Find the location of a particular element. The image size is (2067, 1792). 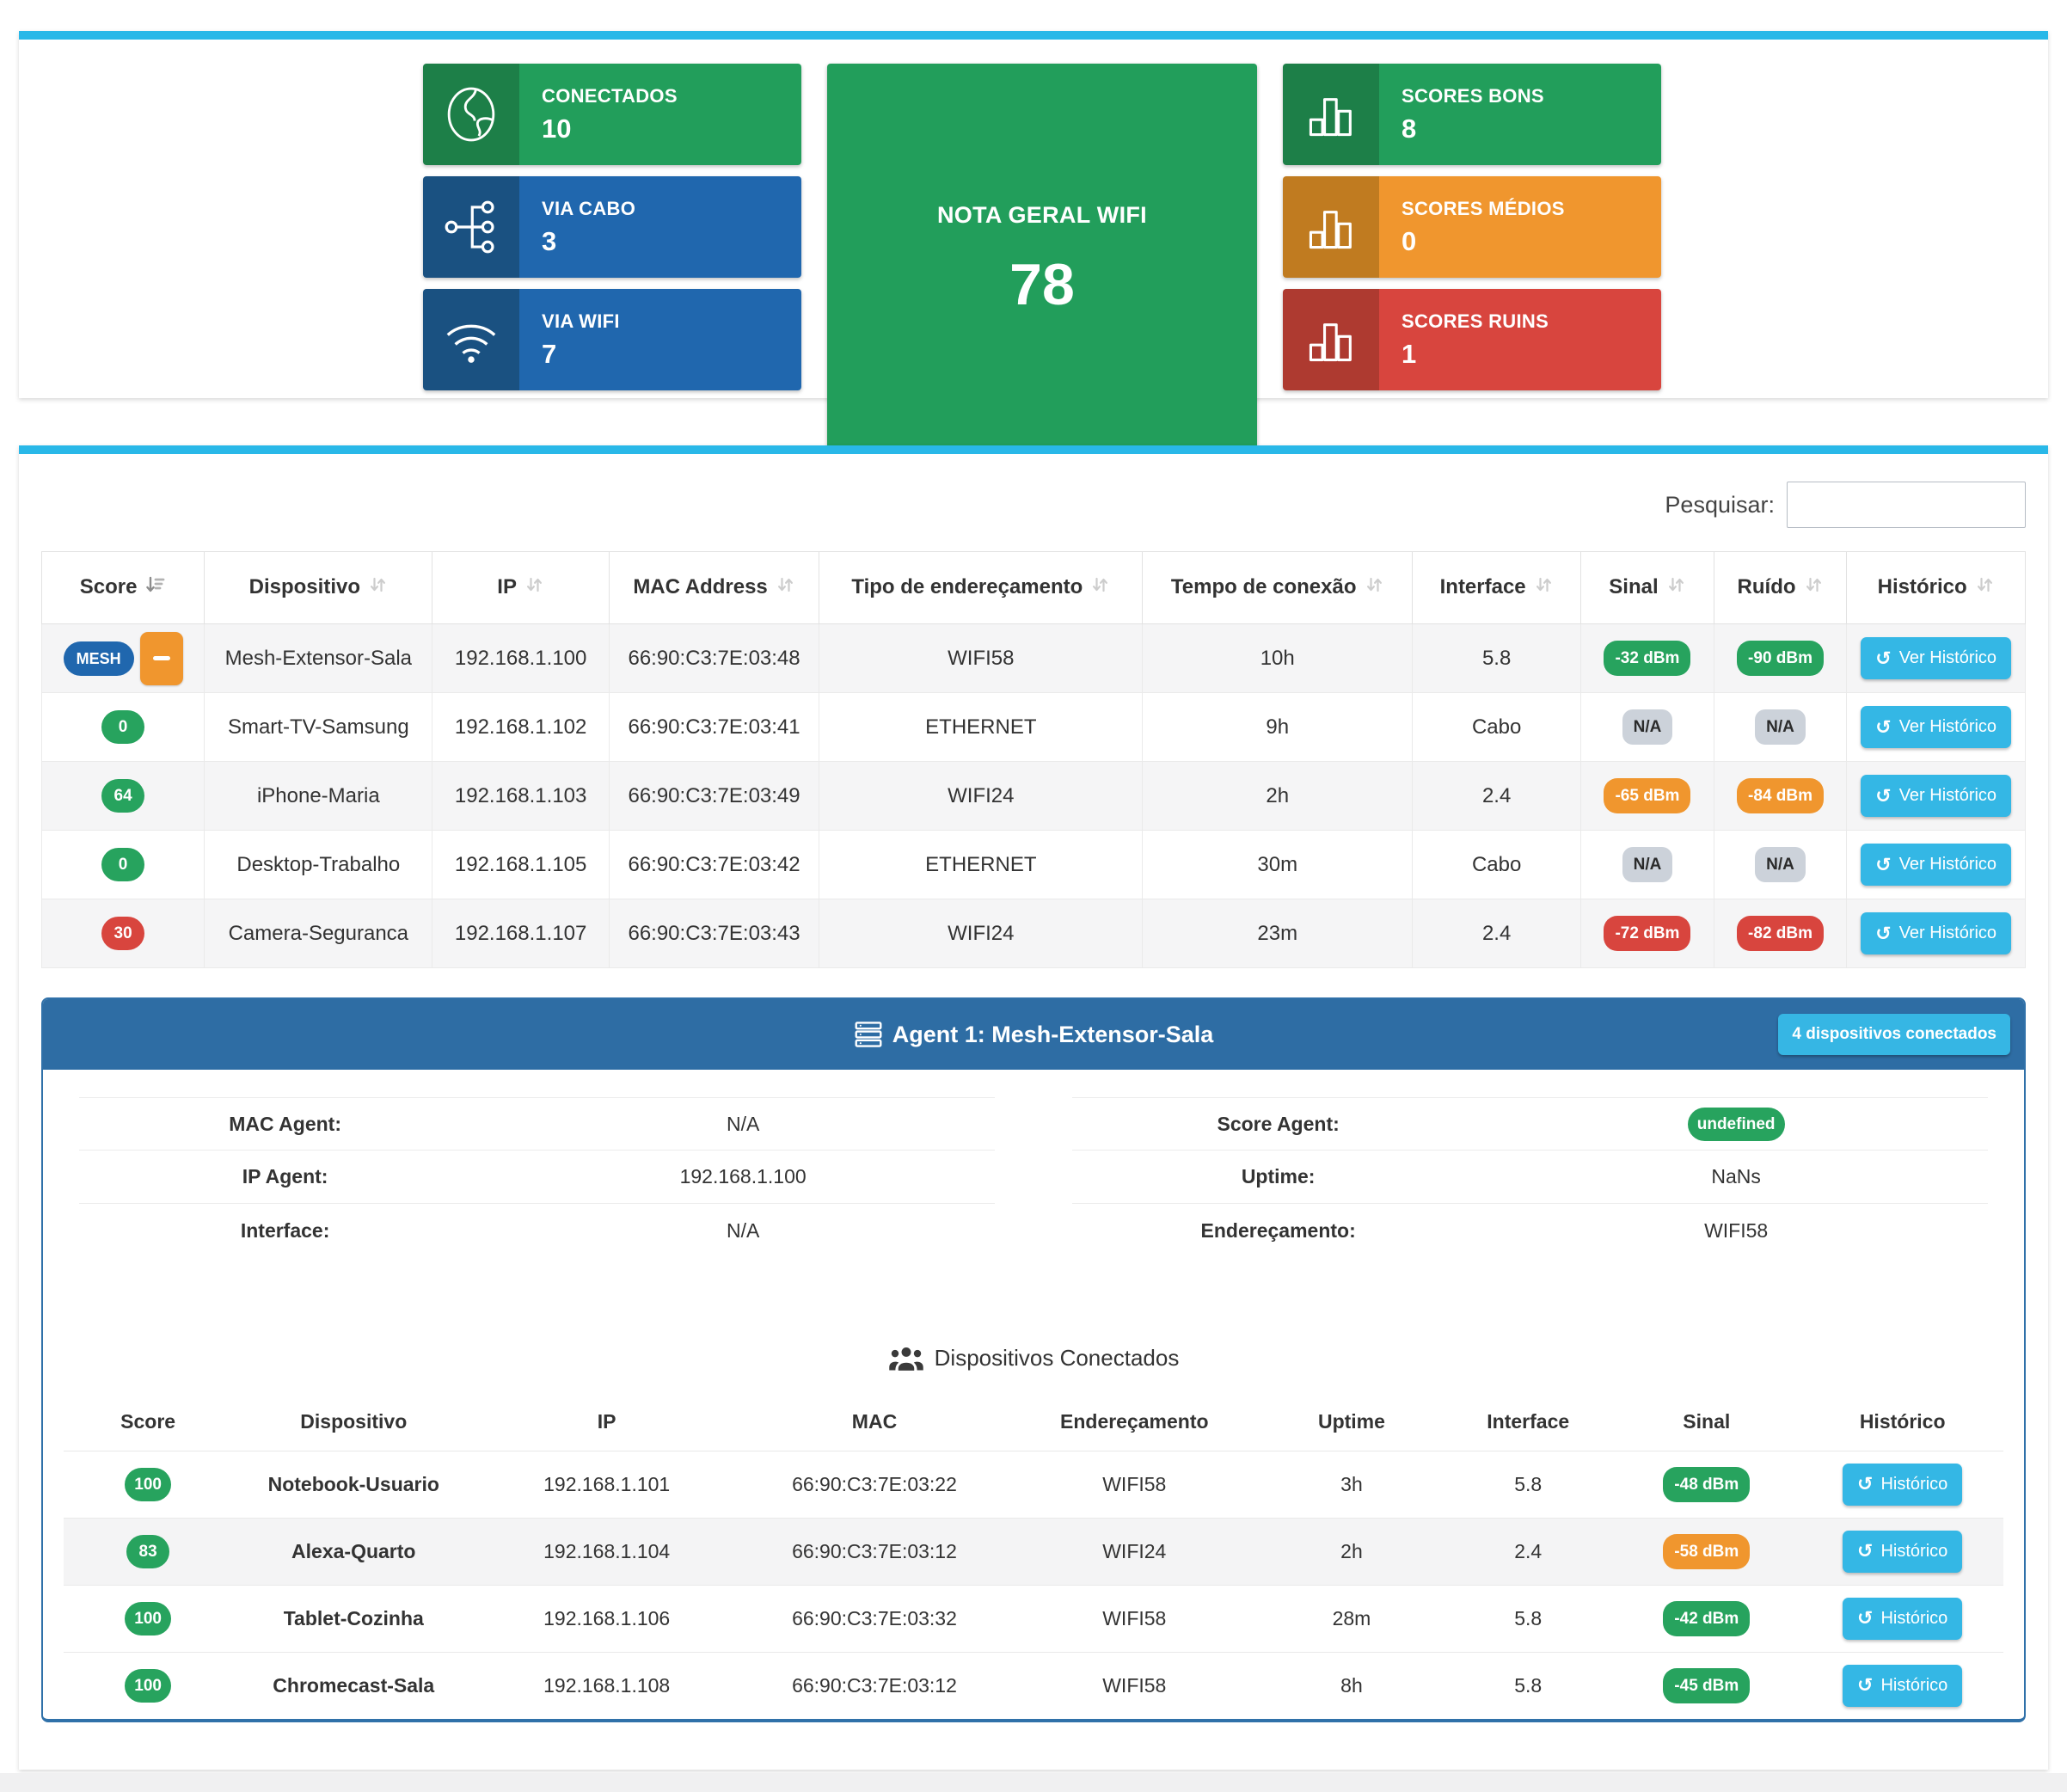

signal-badge: -32 dBm is located at coordinates (1647, 658).